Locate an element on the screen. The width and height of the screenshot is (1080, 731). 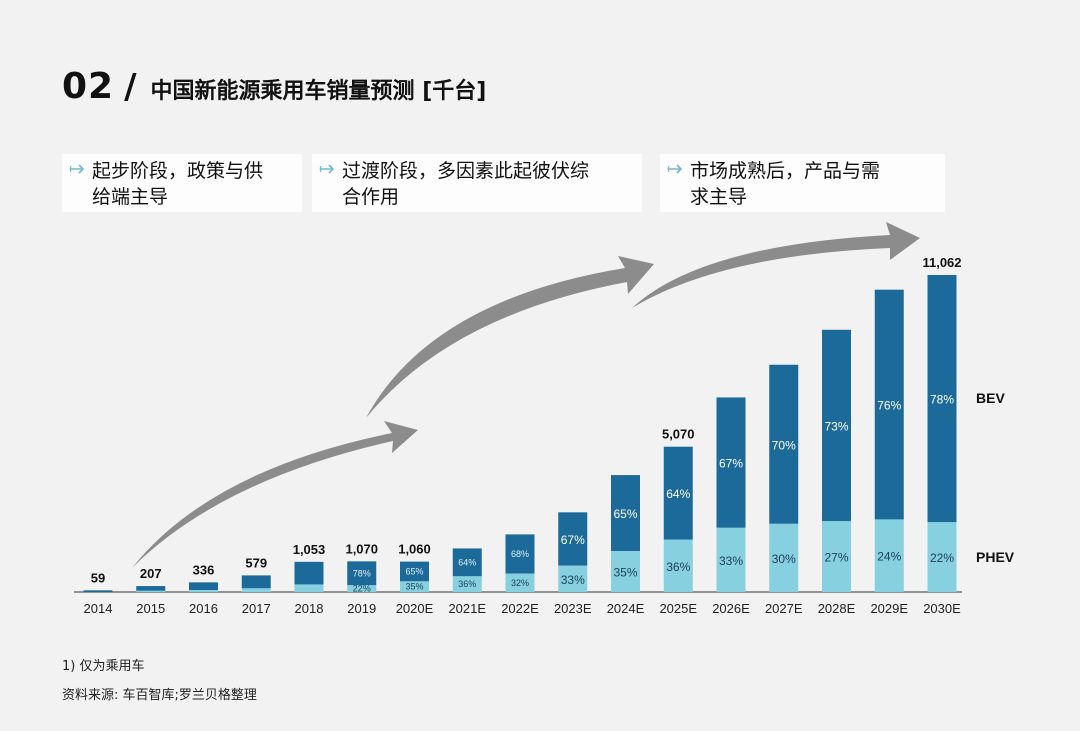
total-label: 336 is located at coordinates (204, 569).